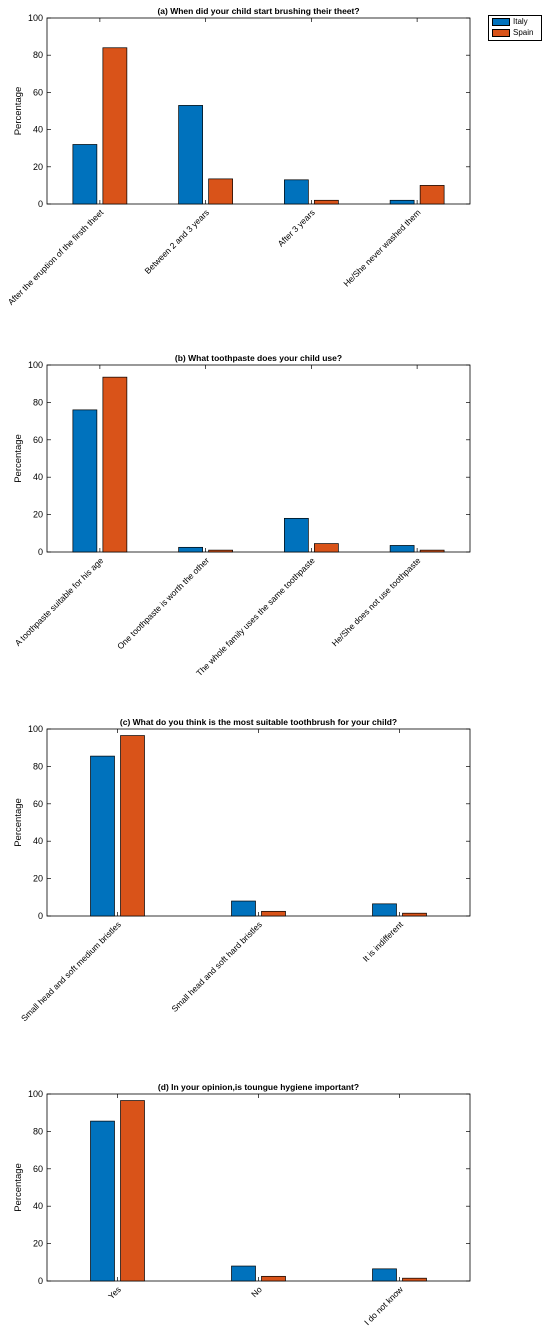 The image size is (550, 1332). What do you see at coordinates (376, 601) in the screenshot?
I see `x-tick-label: He/She does not use toothpaste` at bounding box center [376, 601].